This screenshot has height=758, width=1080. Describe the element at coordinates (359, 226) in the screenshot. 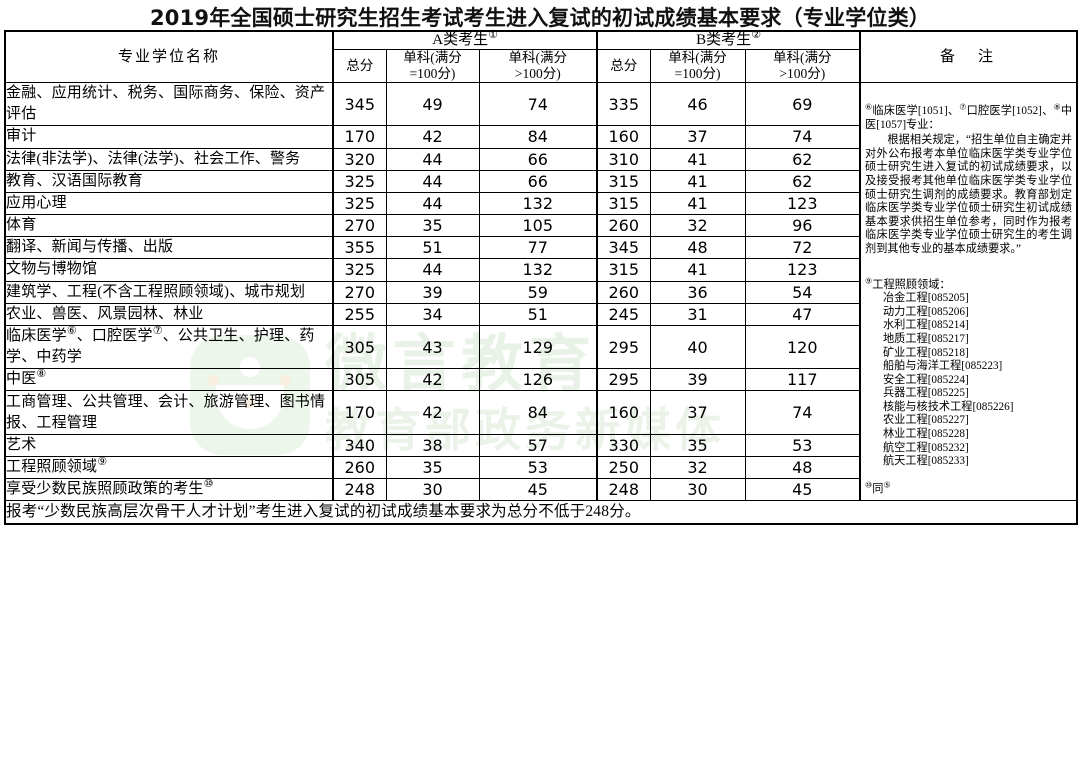

I see `cell-a-total: 270` at that location.